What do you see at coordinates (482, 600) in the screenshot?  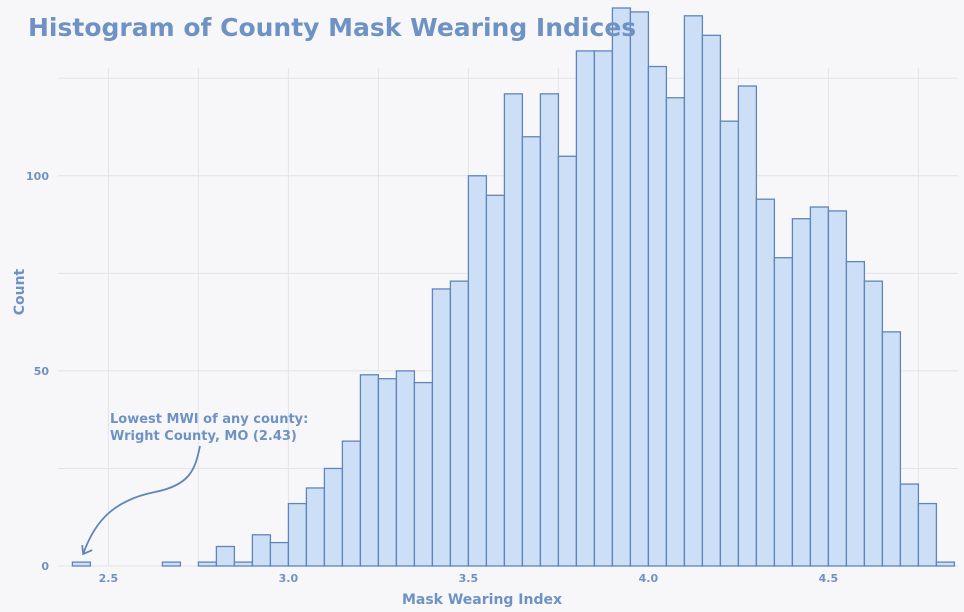 I see `x-axis-label: Mask Wearing Index` at bounding box center [482, 600].